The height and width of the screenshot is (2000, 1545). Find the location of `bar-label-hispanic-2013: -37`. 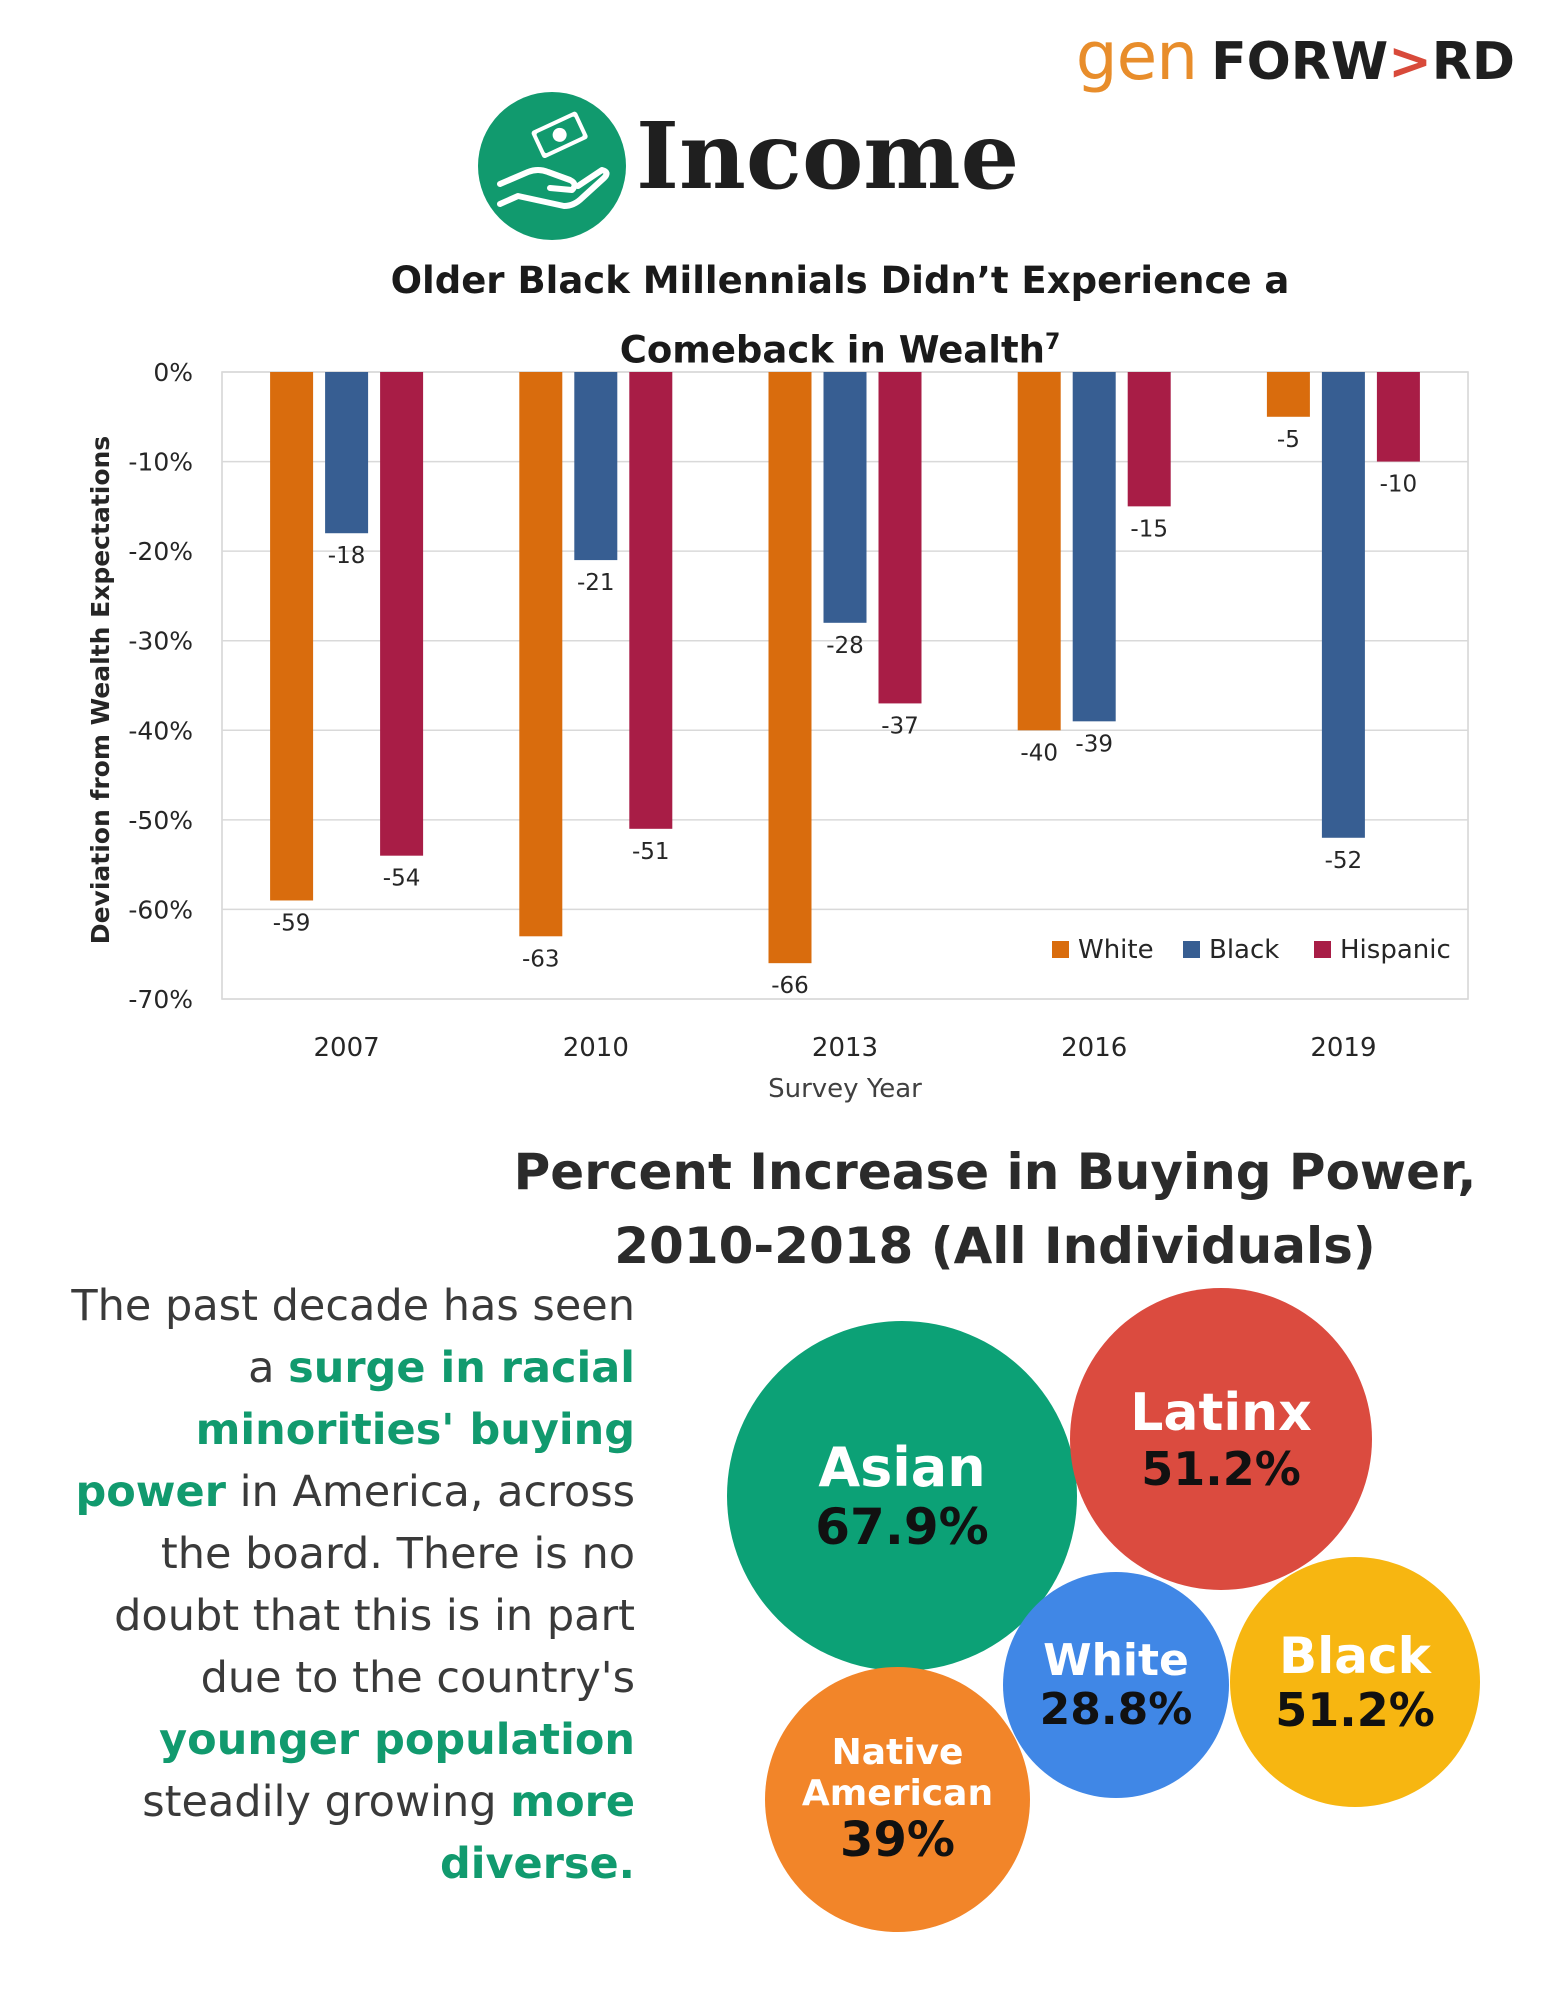

bar-label-hispanic-2013: -37 is located at coordinates (900, 726).